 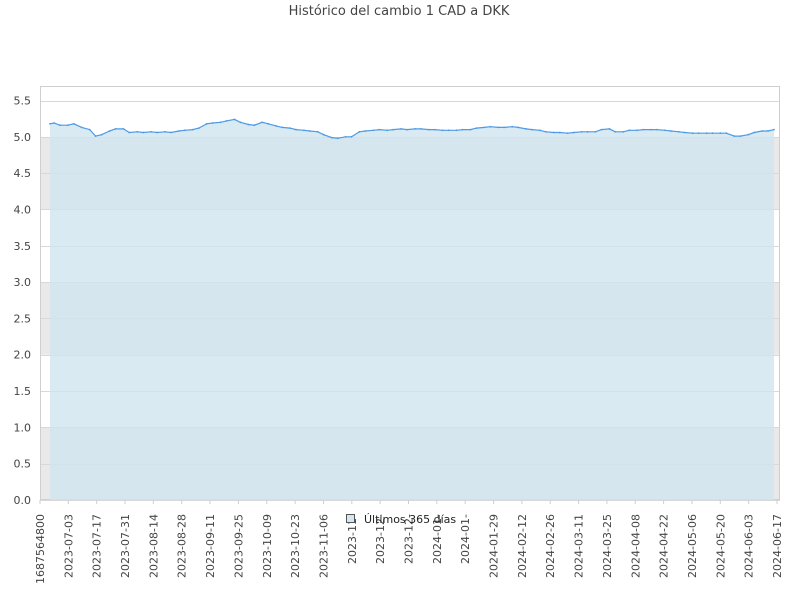 I want to click on x-tick-label: 2024-03-11, so click(x=579, y=546).